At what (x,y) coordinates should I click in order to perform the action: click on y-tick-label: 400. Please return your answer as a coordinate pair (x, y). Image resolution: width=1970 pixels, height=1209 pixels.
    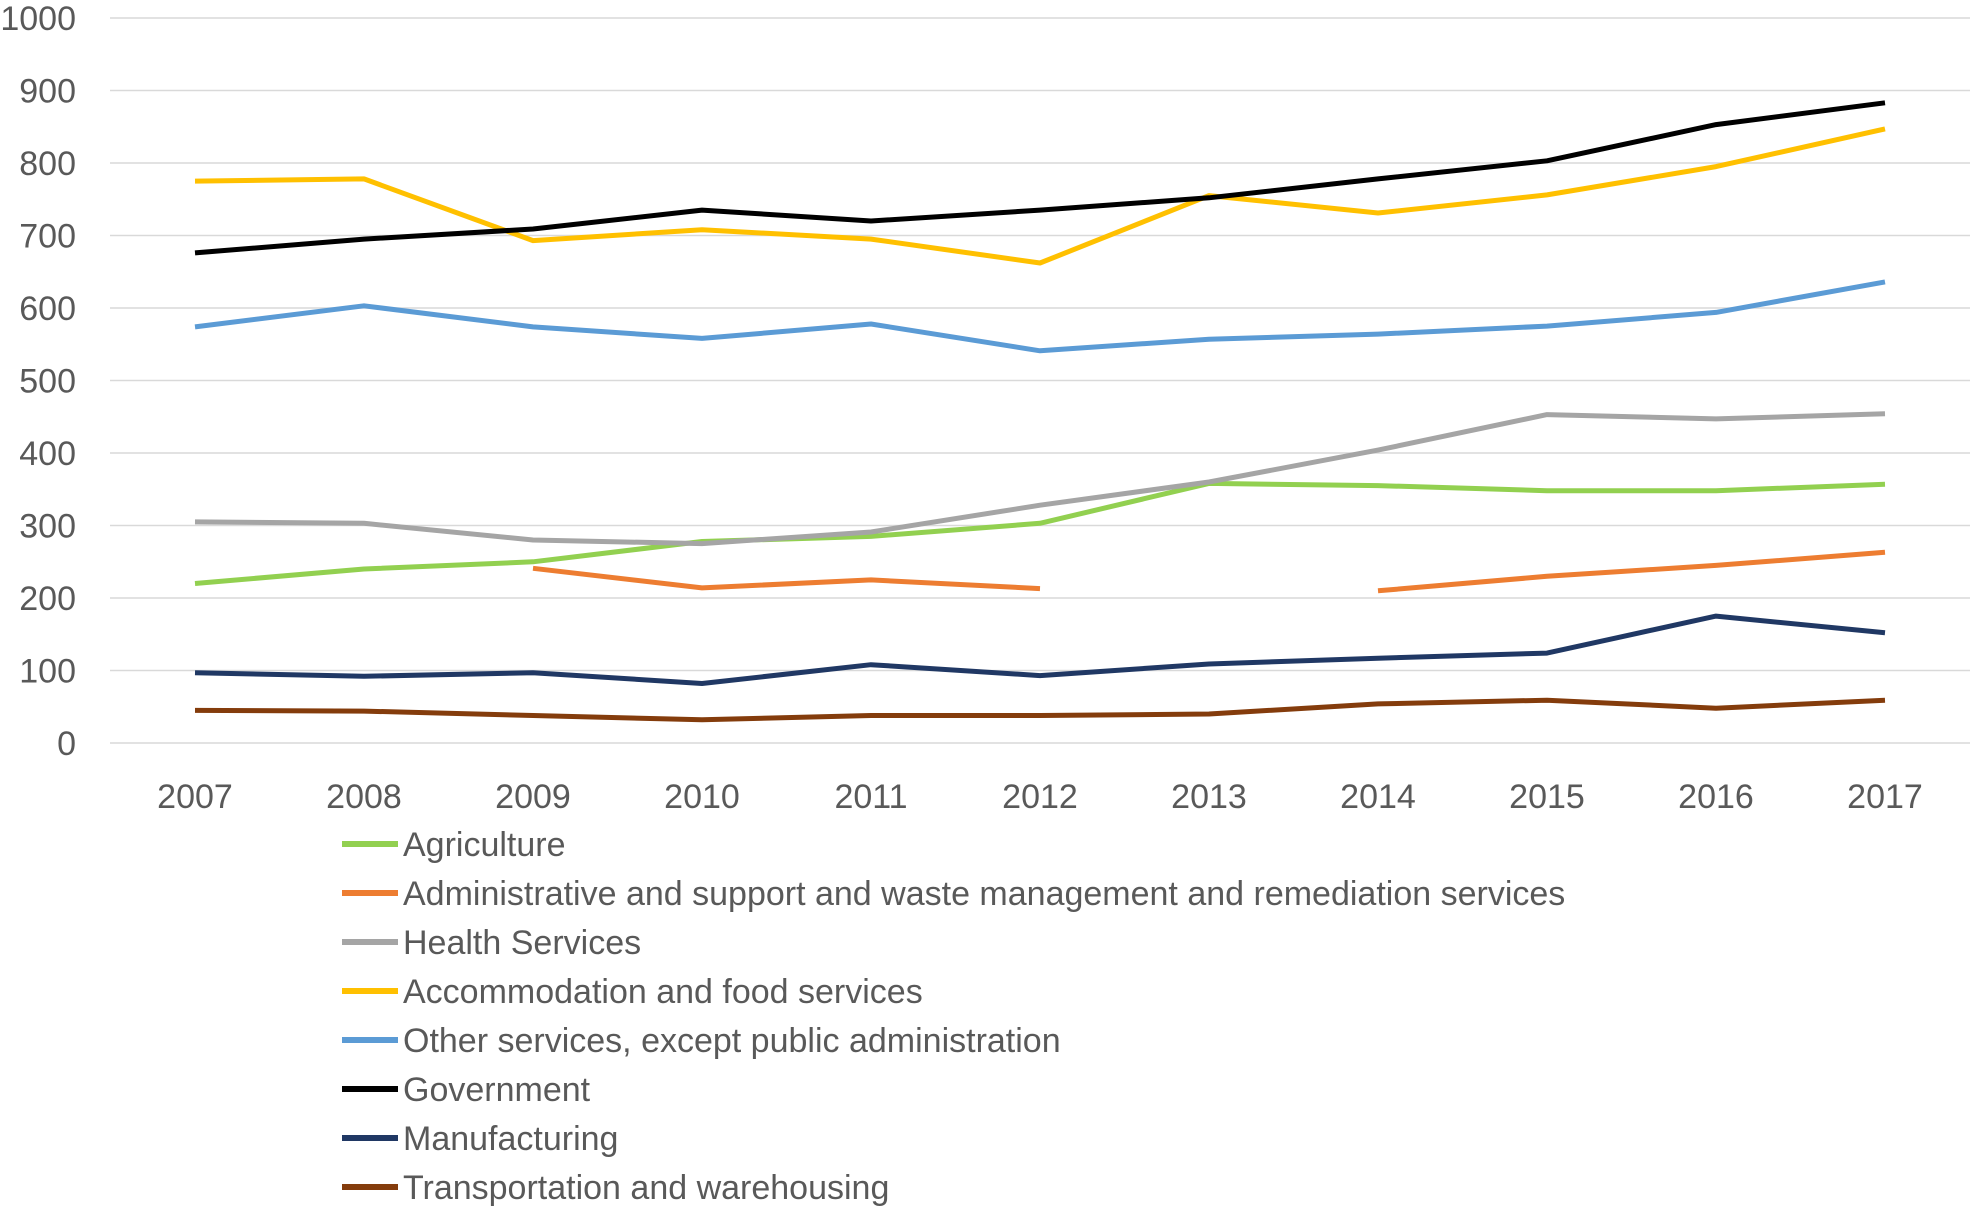
    Looking at the image, I should click on (47, 454).